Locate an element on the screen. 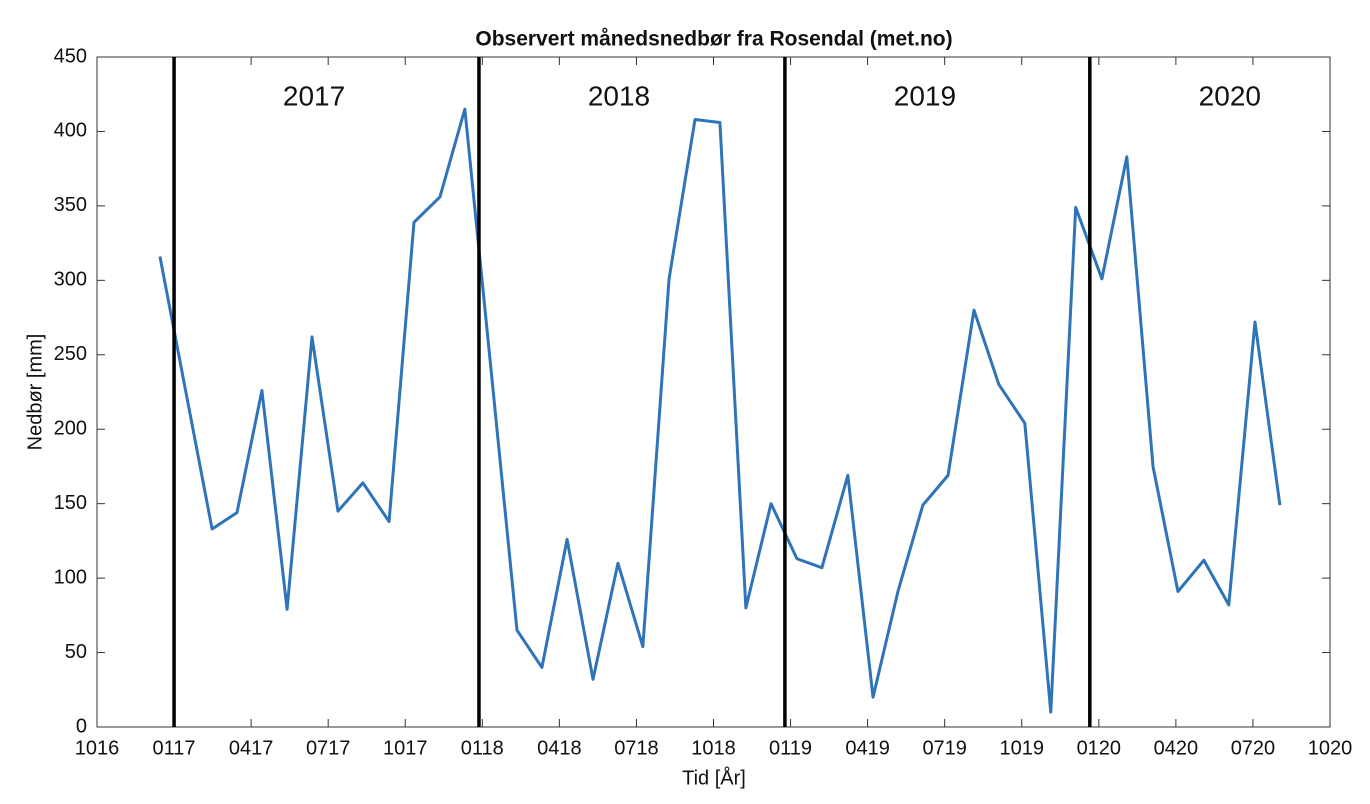 The height and width of the screenshot is (804, 1370). x-tick-label: 0718 is located at coordinates (636, 748).